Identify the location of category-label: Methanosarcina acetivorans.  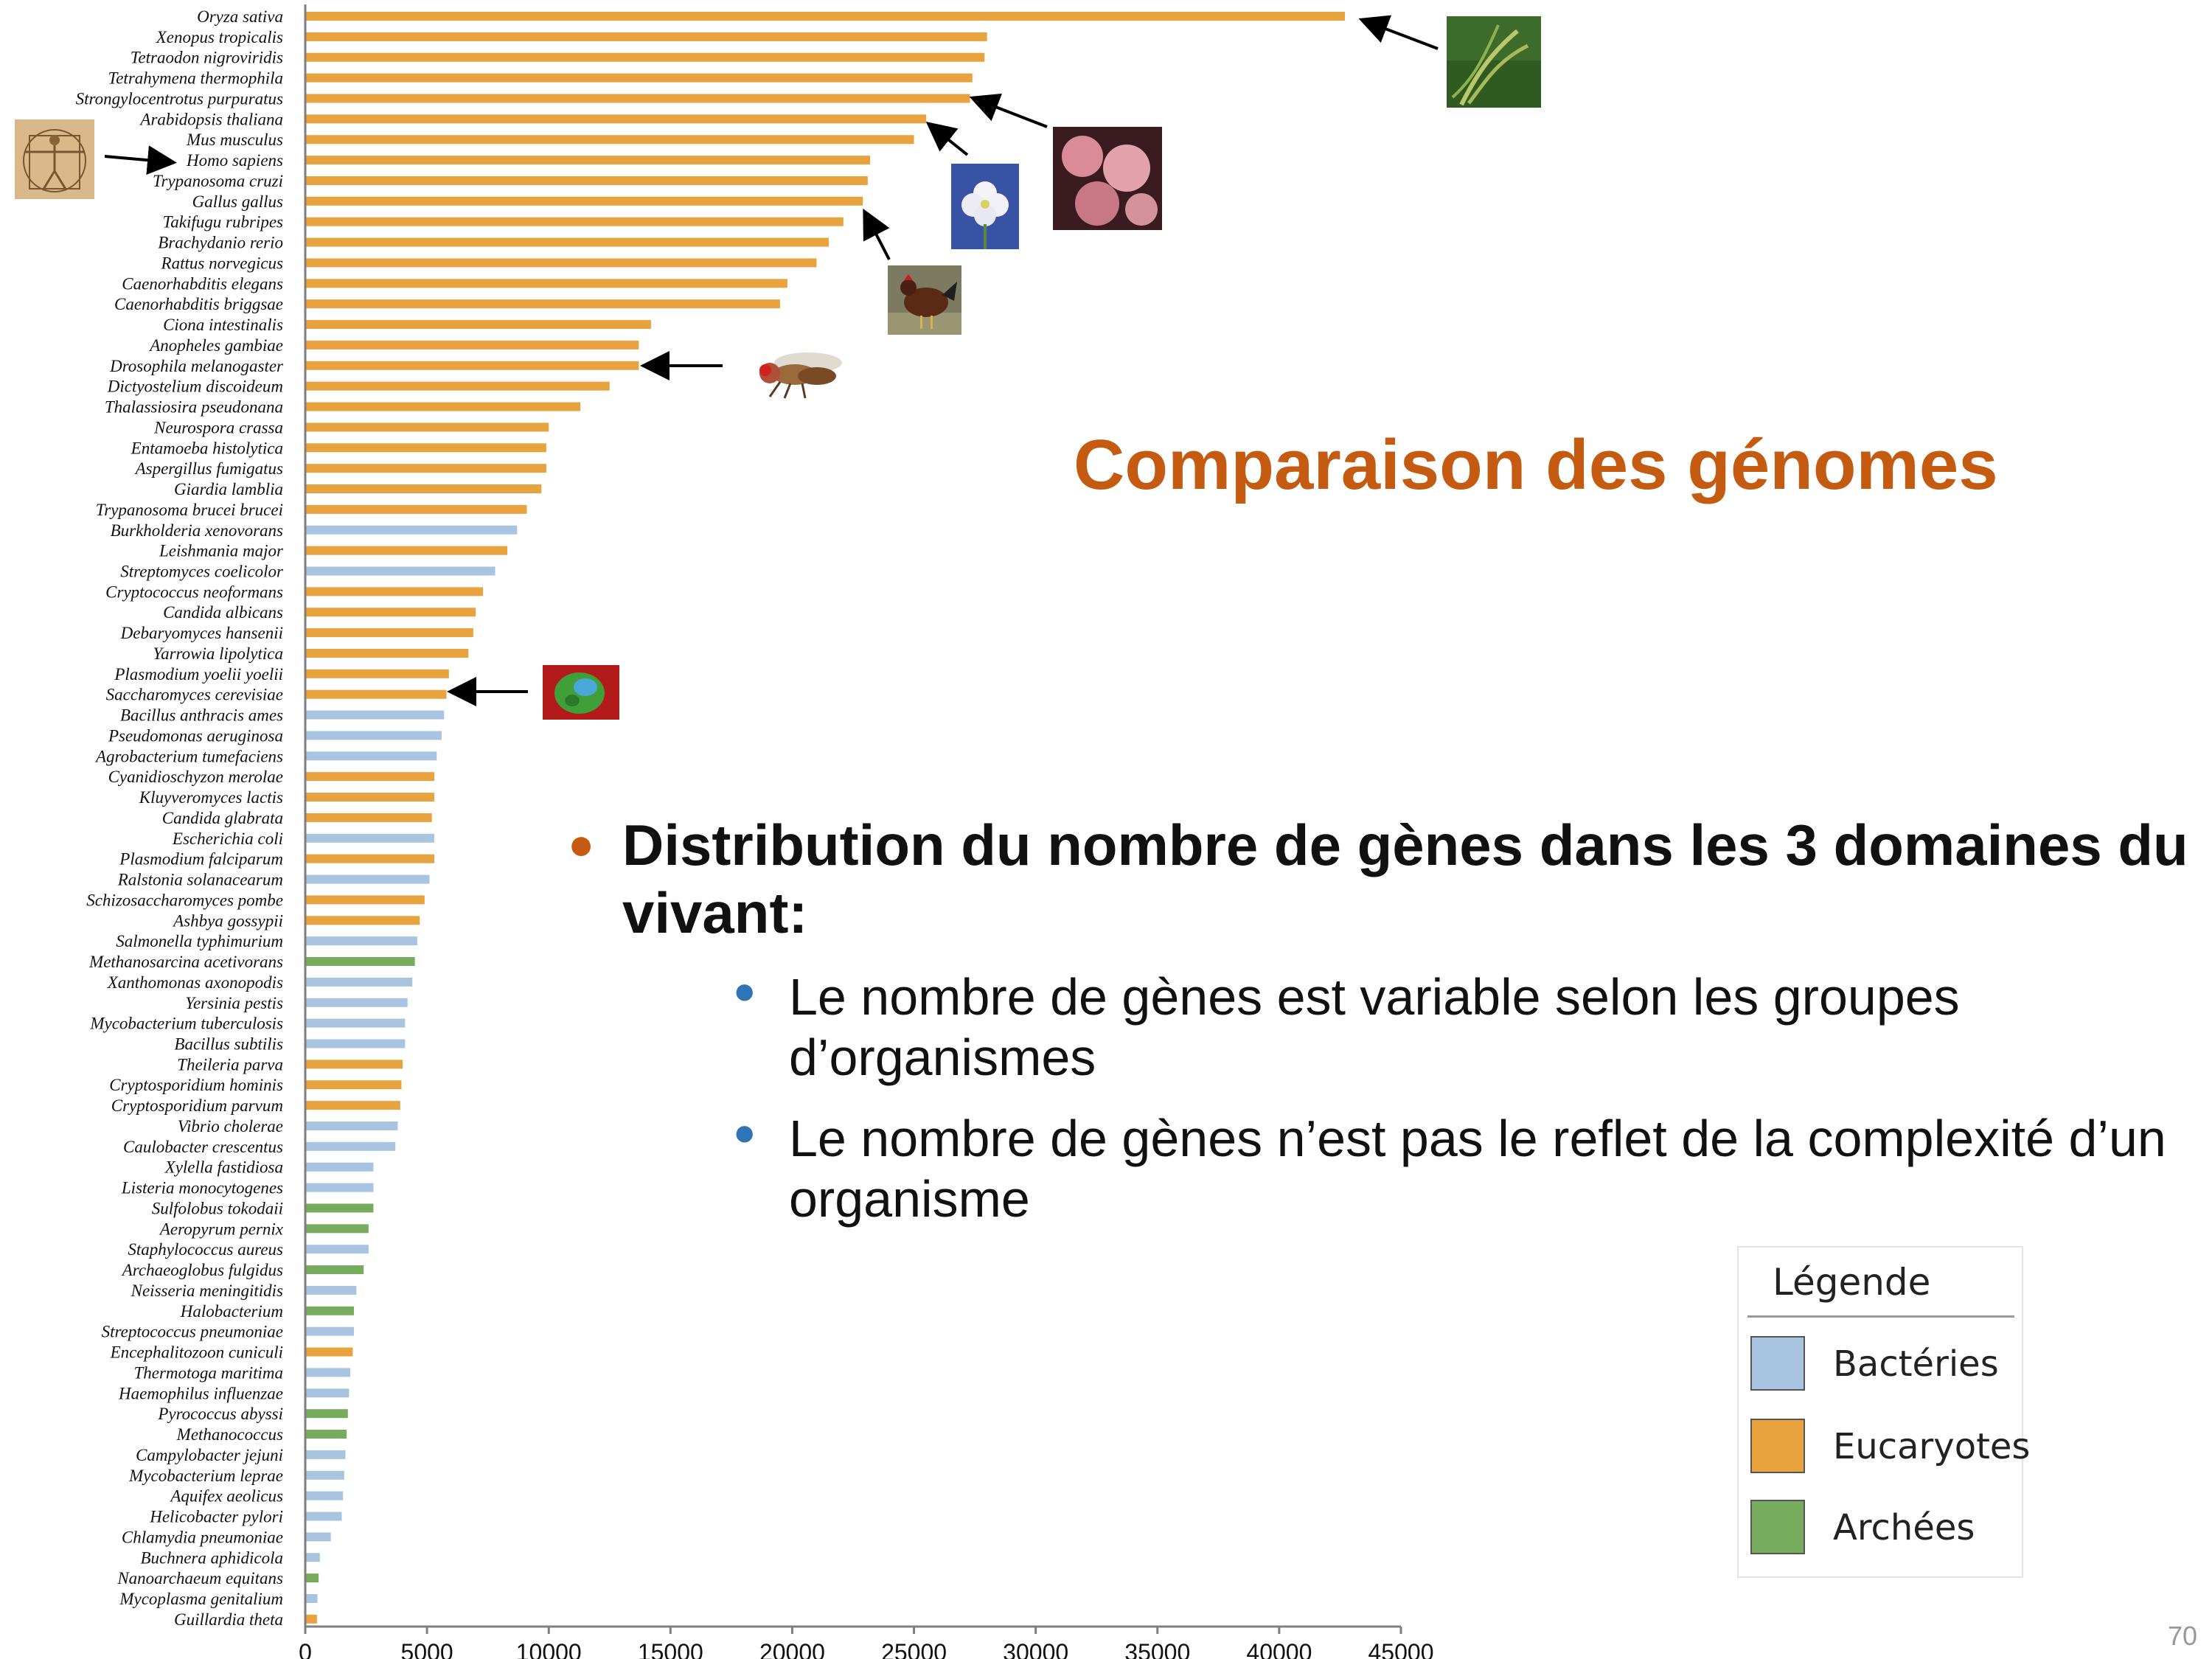
(185, 962).